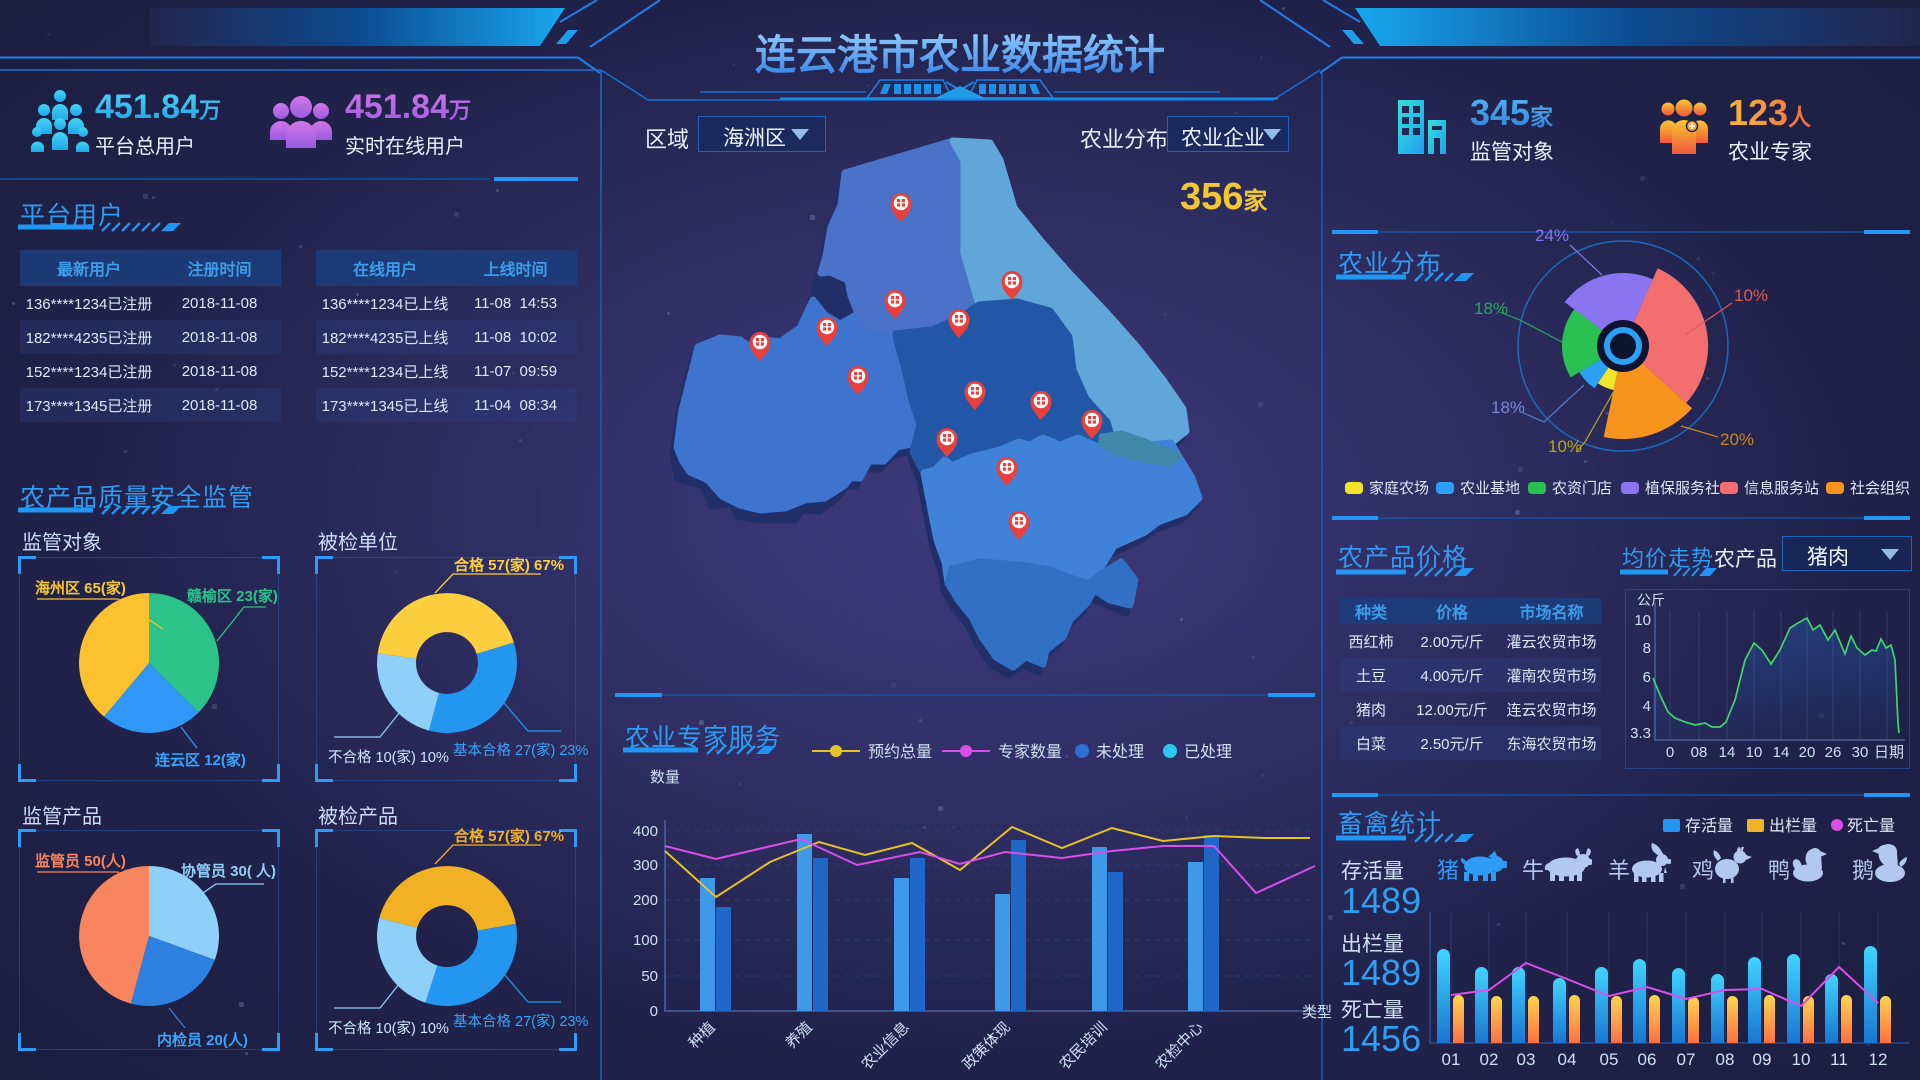 This screenshot has height=1080, width=1920. What do you see at coordinates (1030, 752) in the screenshot?
I see `svg-text: 专家数量` at bounding box center [1030, 752].